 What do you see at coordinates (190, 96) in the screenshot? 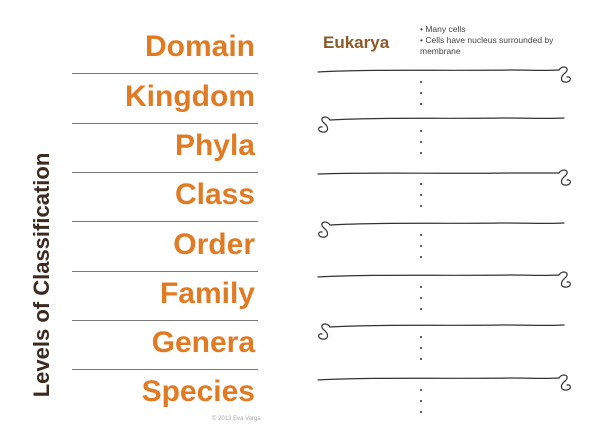
I see `level-kingdom: Kingdom` at bounding box center [190, 96].